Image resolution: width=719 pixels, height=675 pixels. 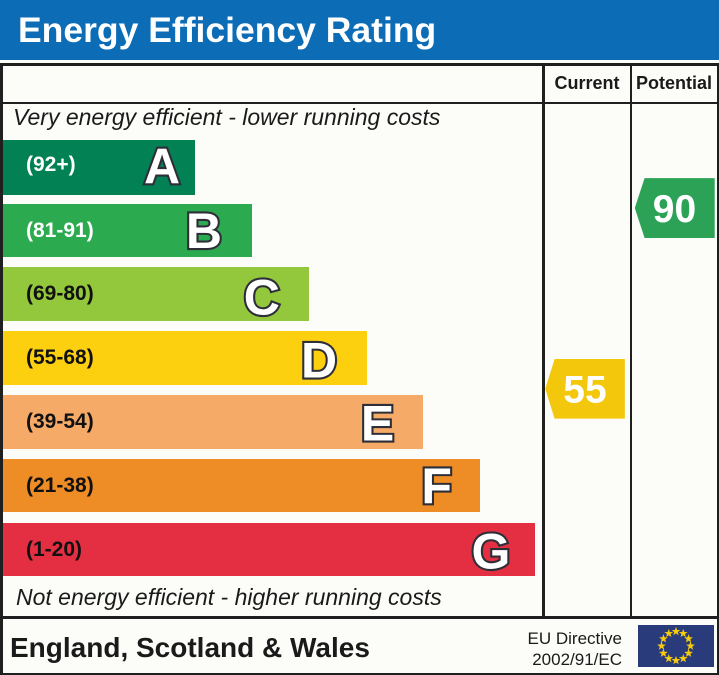 What do you see at coordinates (162, 167) in the screenshot?
I see `svg-text: A` at bounding box center [162, 167].